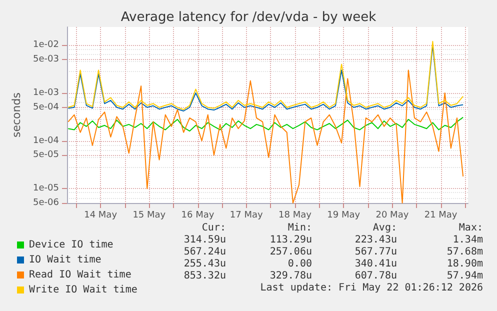 This screenshot has width=497, height=311. What do you see at coordinates (467, 240) in the screenshot?
I see `text: 1.34m` at bounding box center [467, 240].